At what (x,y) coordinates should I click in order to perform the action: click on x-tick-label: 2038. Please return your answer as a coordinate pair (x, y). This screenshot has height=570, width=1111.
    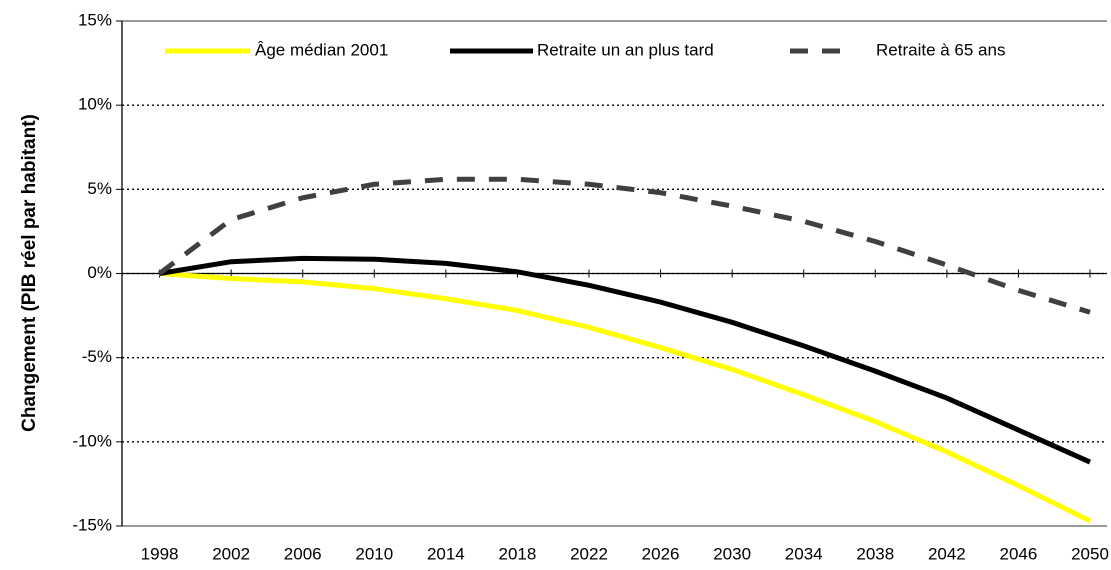
    Looking at the image, I should click on (875, 553).